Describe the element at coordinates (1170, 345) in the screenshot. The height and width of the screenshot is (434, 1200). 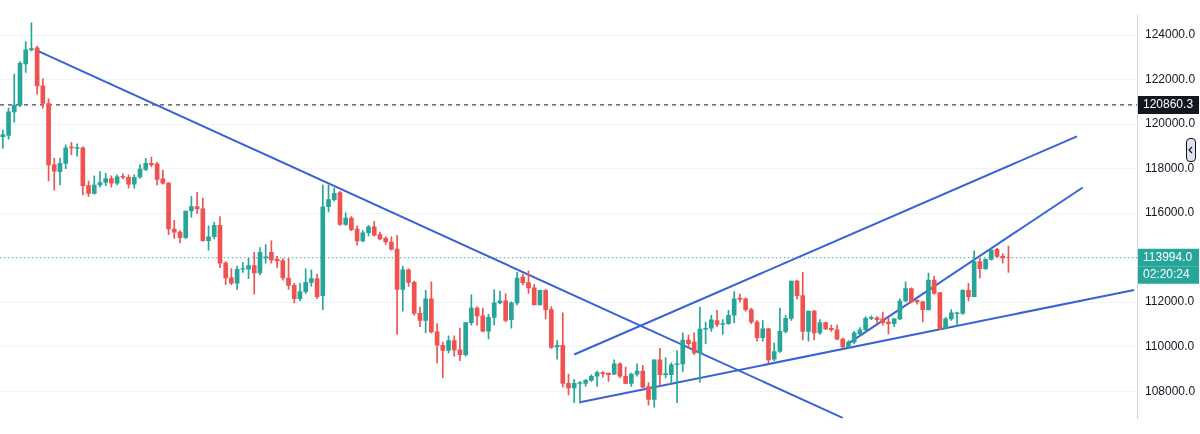
I see `y-tick-label: 110000.0` at that location.